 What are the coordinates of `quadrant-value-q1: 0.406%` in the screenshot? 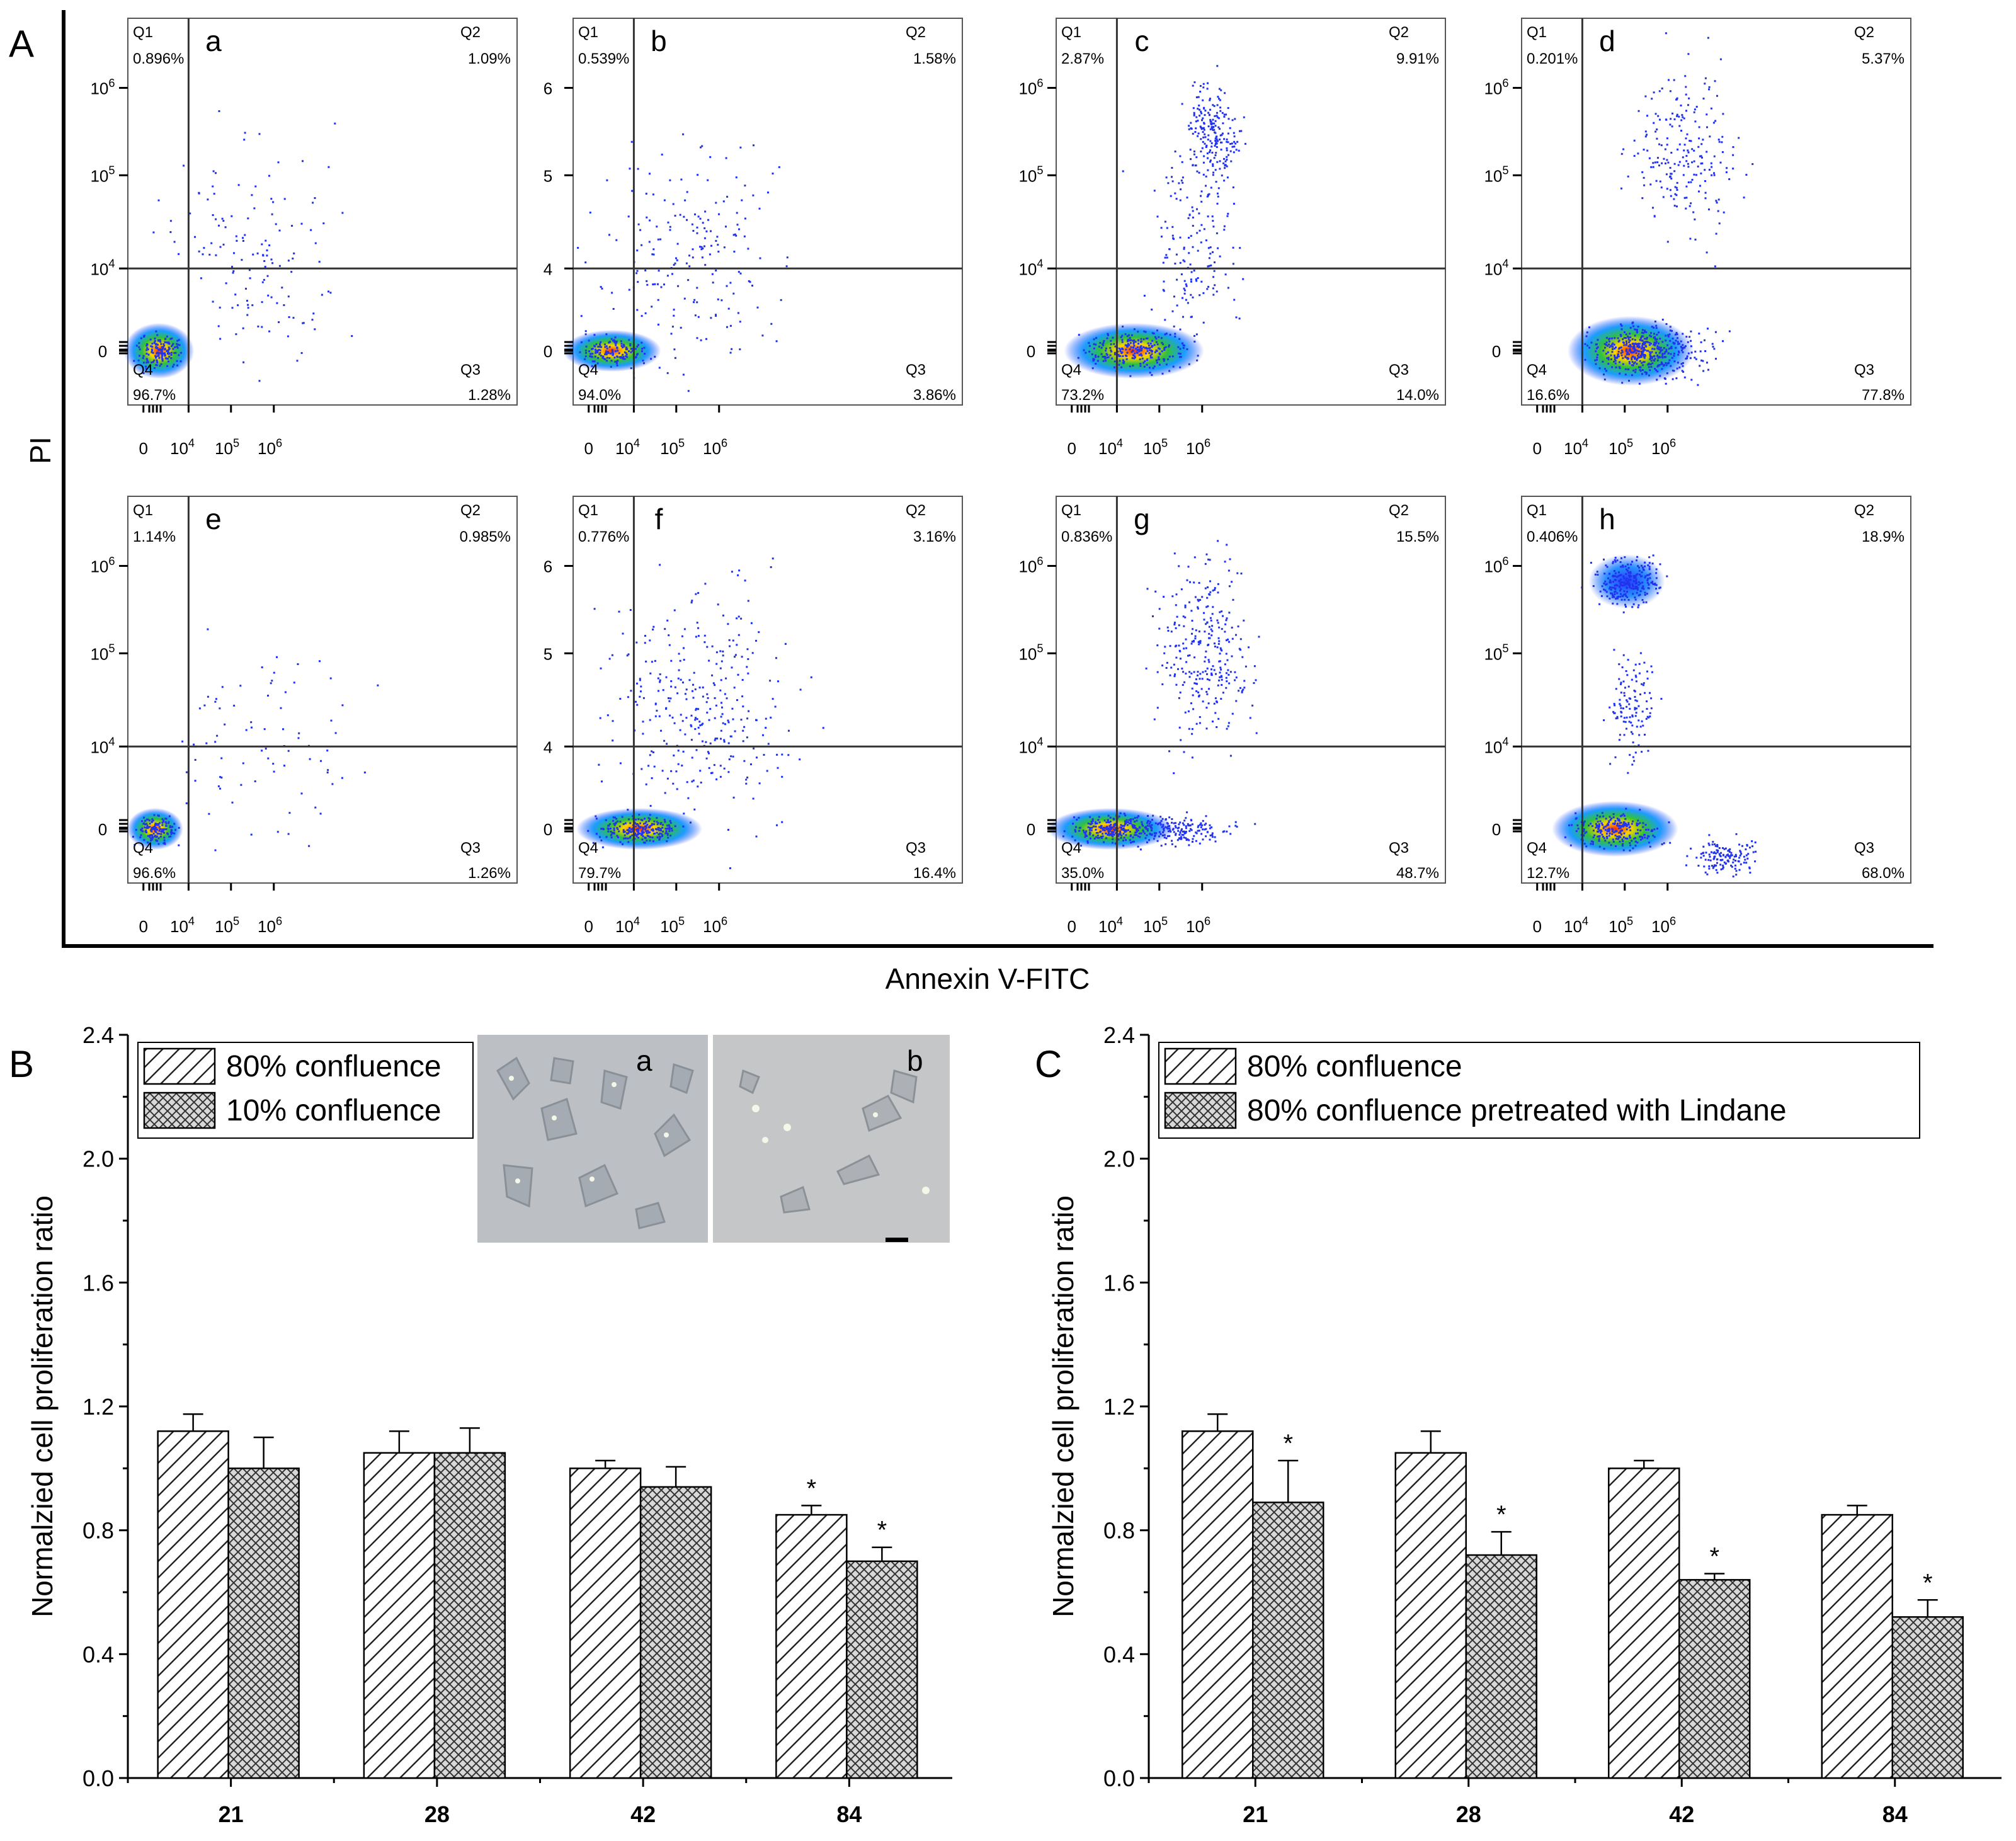 It's located at (1552, 536).